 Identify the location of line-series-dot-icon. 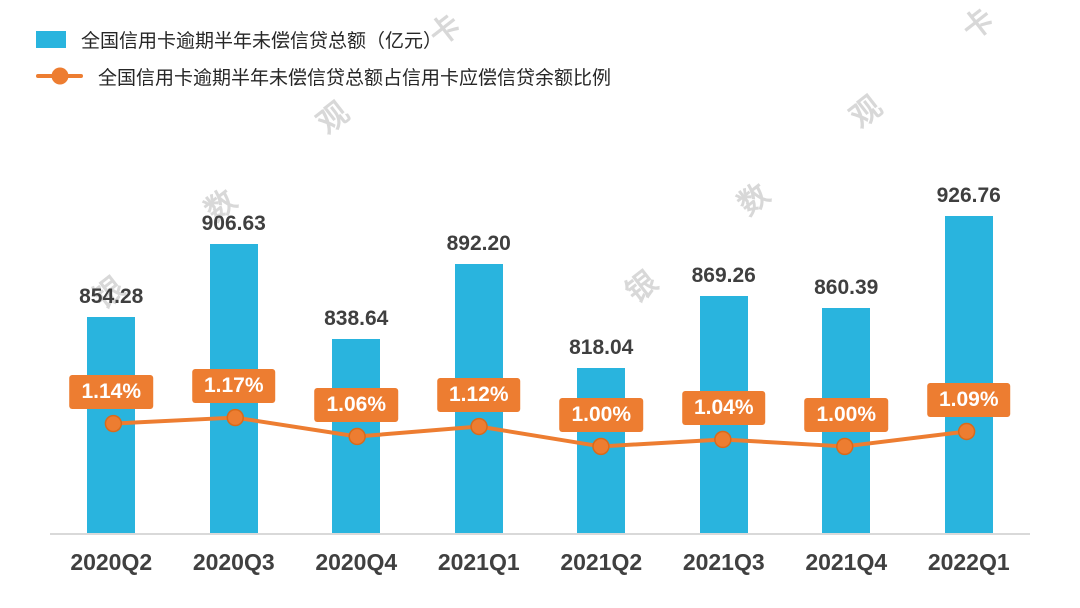
(59, 76).